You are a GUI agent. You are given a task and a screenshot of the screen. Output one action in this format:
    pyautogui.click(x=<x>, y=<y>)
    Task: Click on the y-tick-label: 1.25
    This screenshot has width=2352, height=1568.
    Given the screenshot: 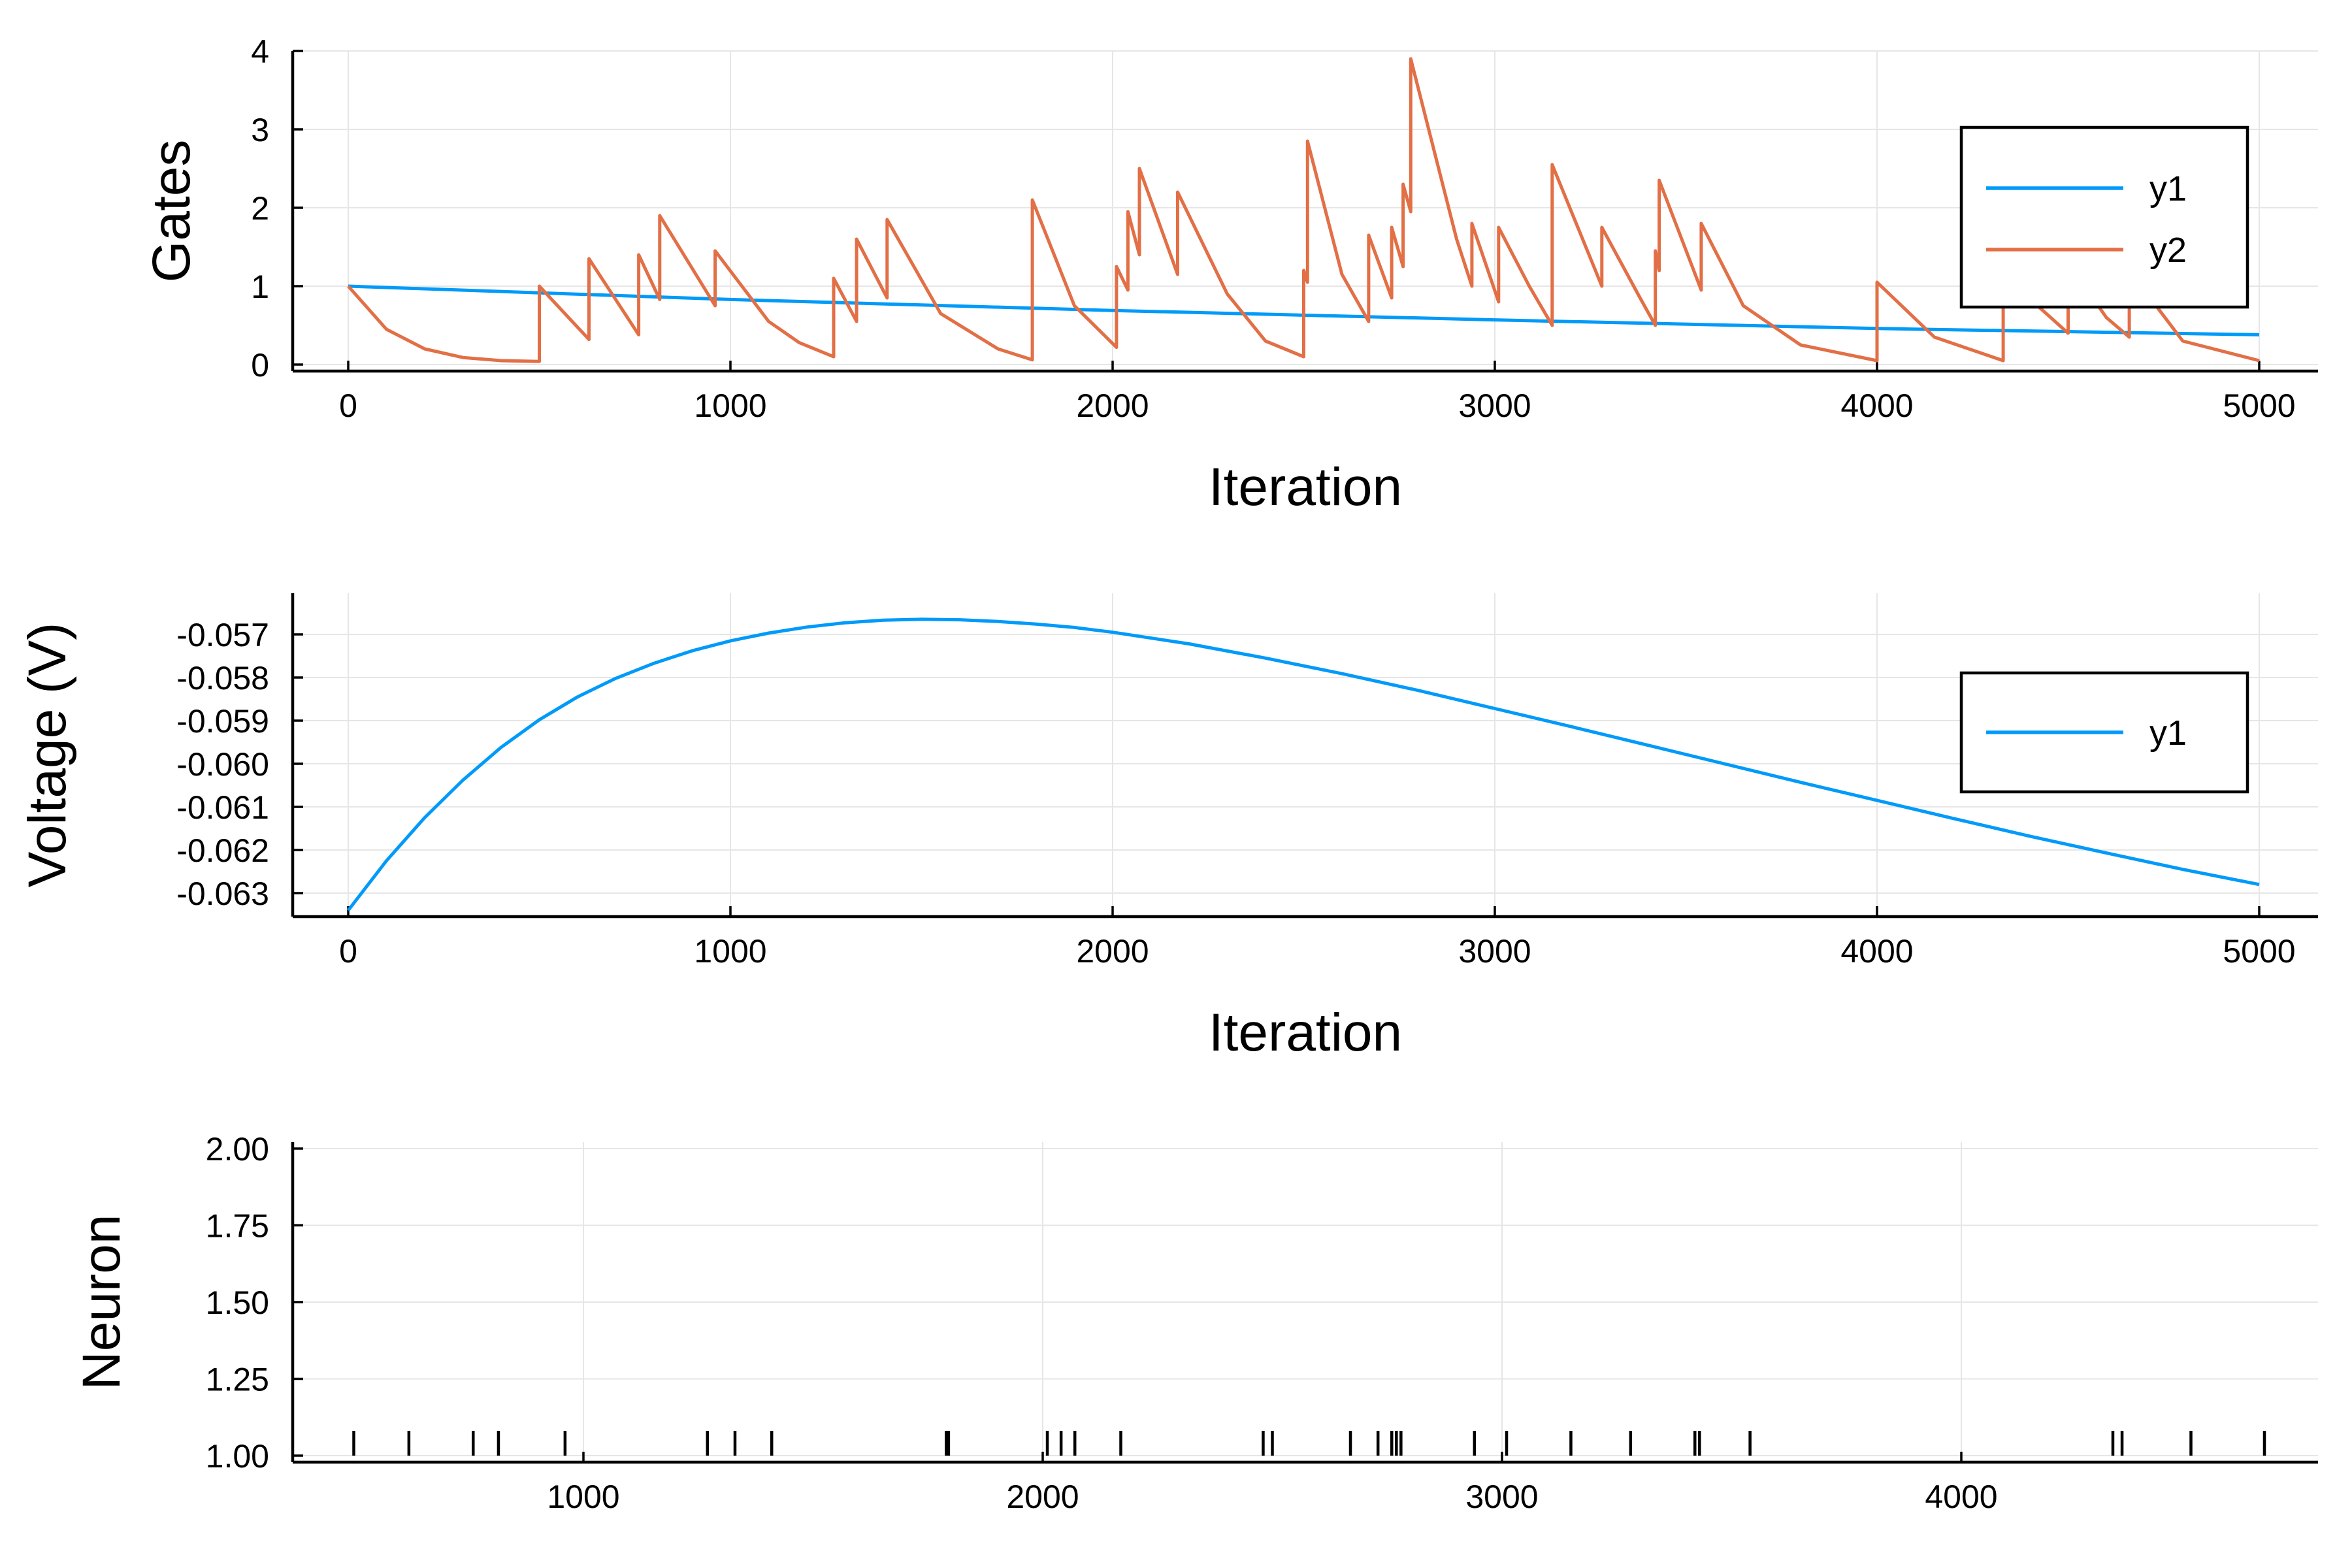 What is the action you would take?
    pyautogui.click(x=237, y=1380)
    